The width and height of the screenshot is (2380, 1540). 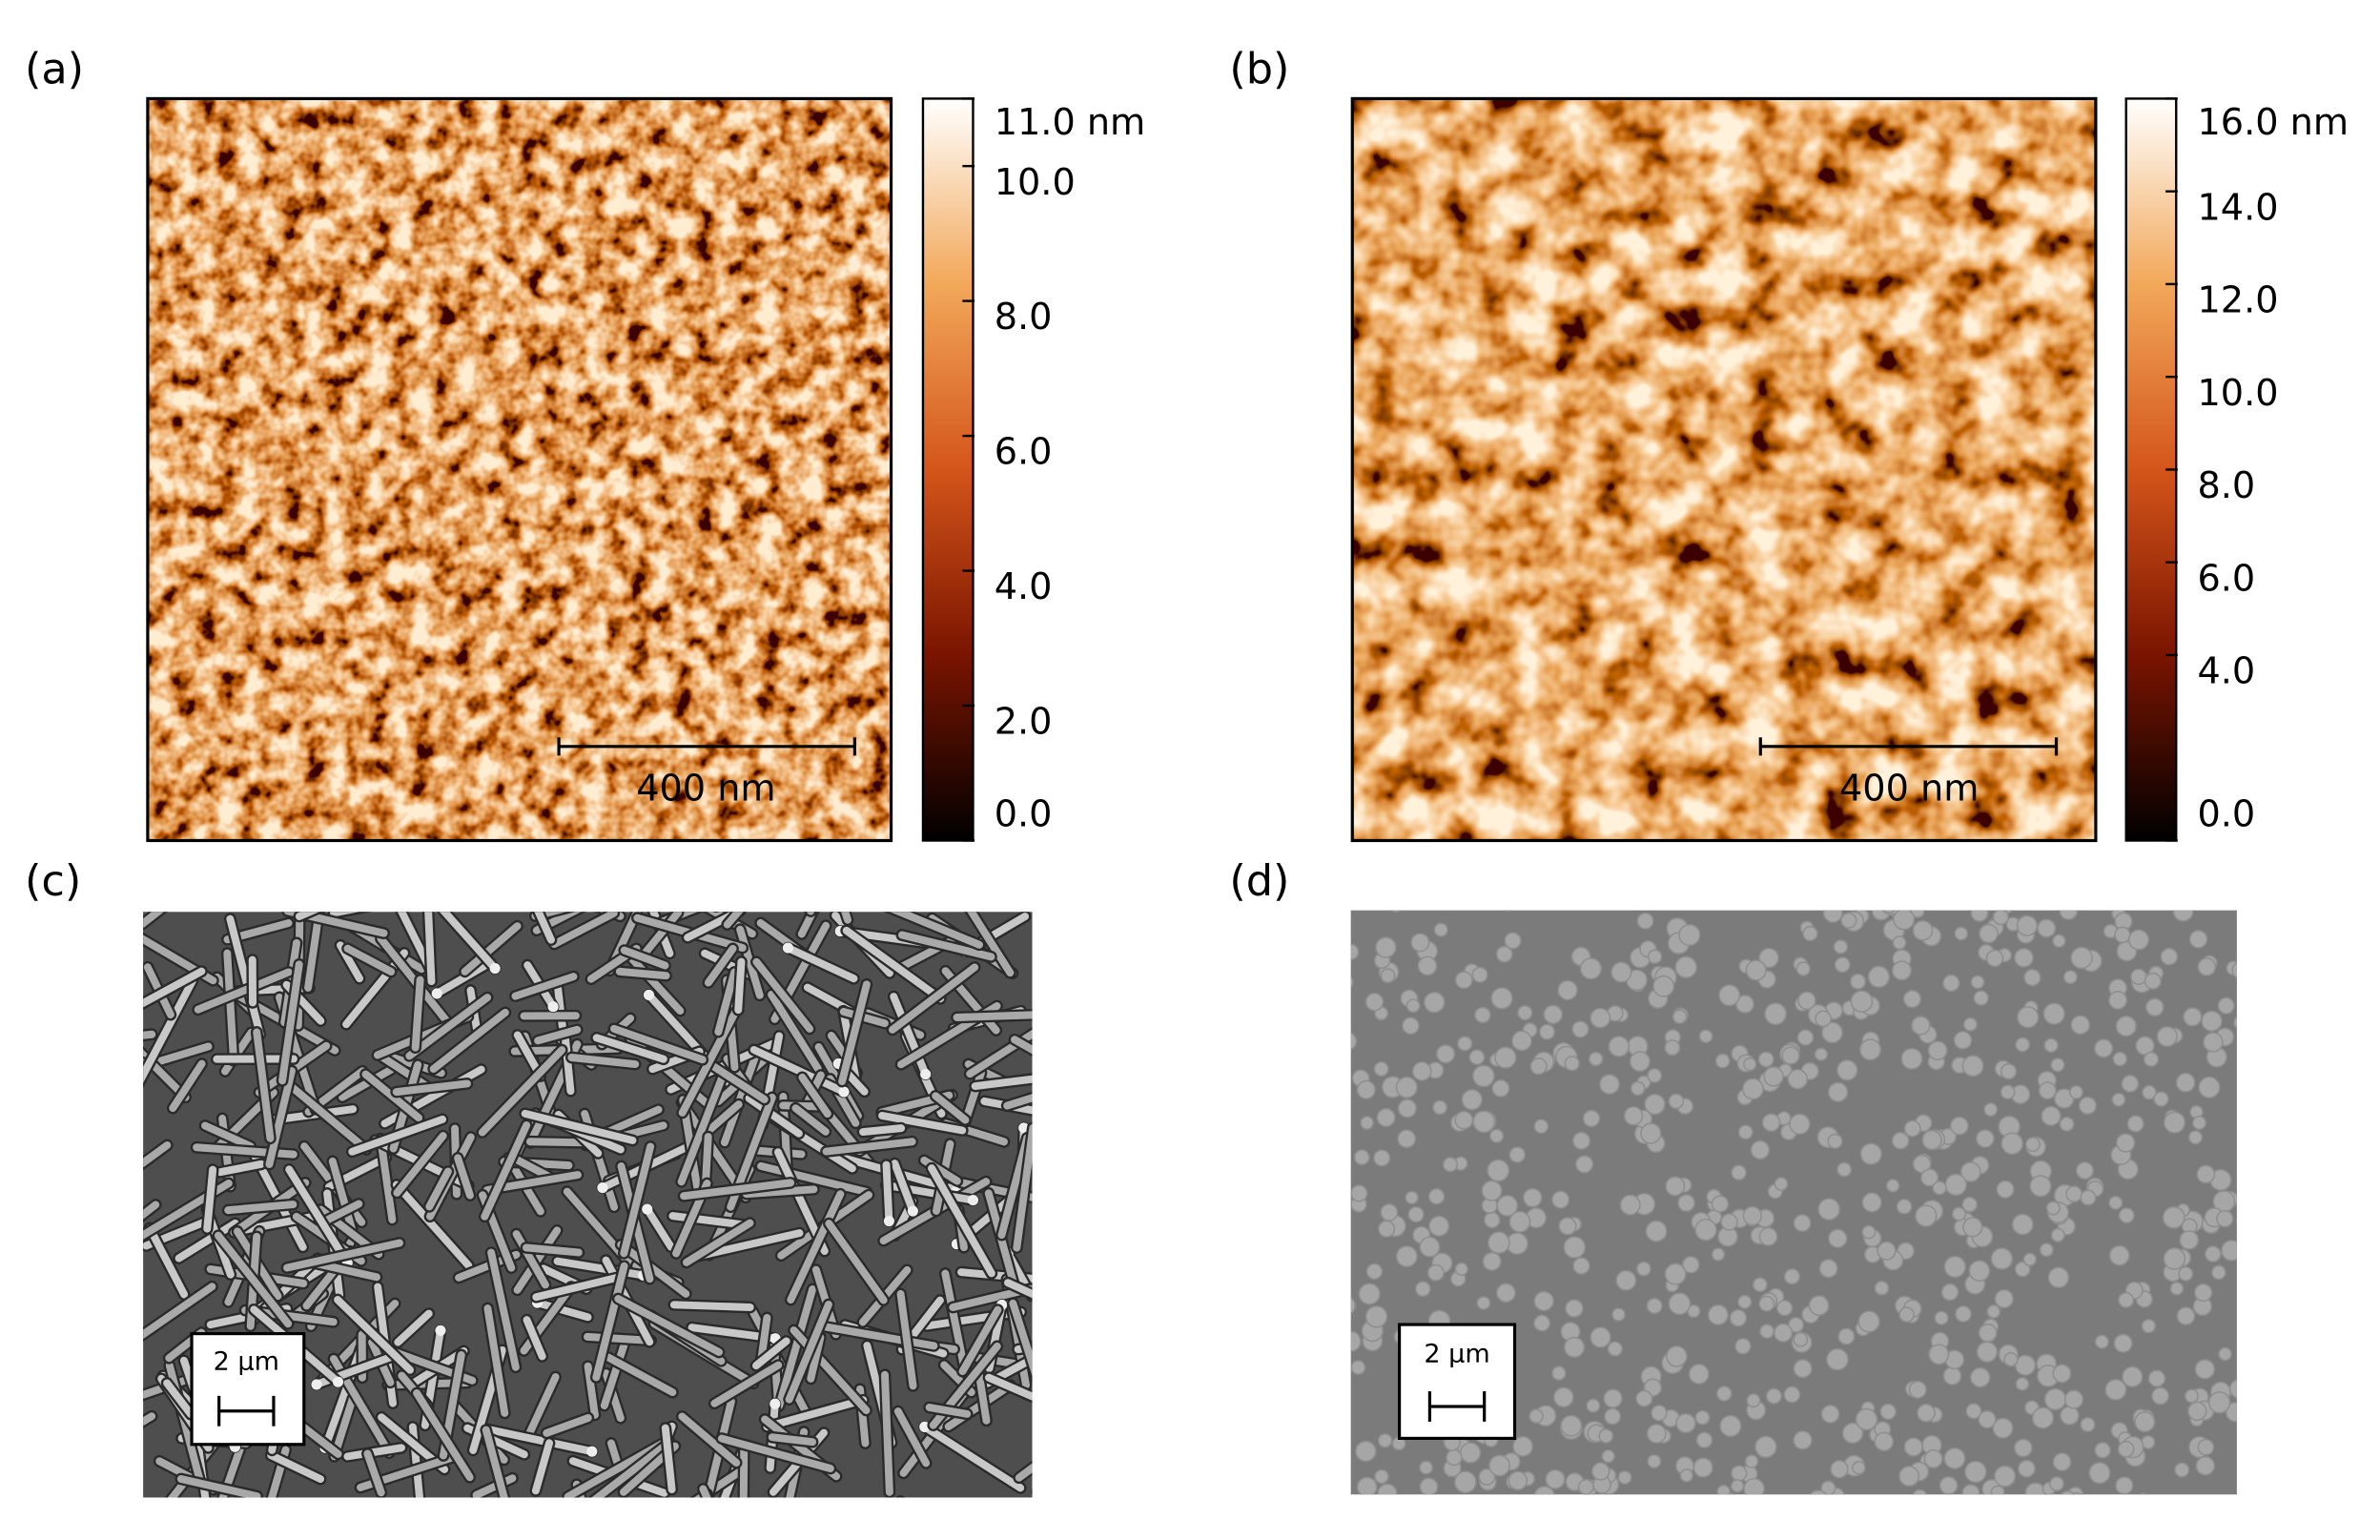 I want to click on colorbar-tick-label: 10.0, so click(x=2238, y=394).